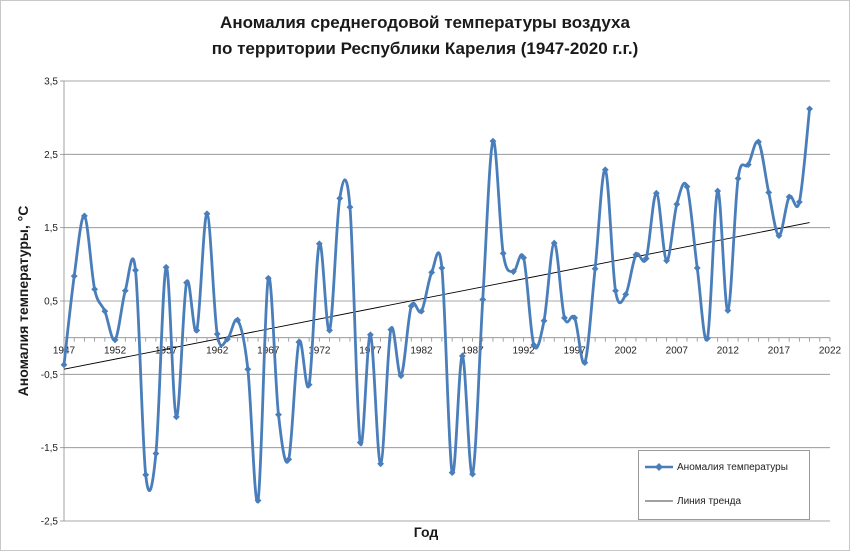  I want to click on x-tick-label: 1982, so click(421, 351).